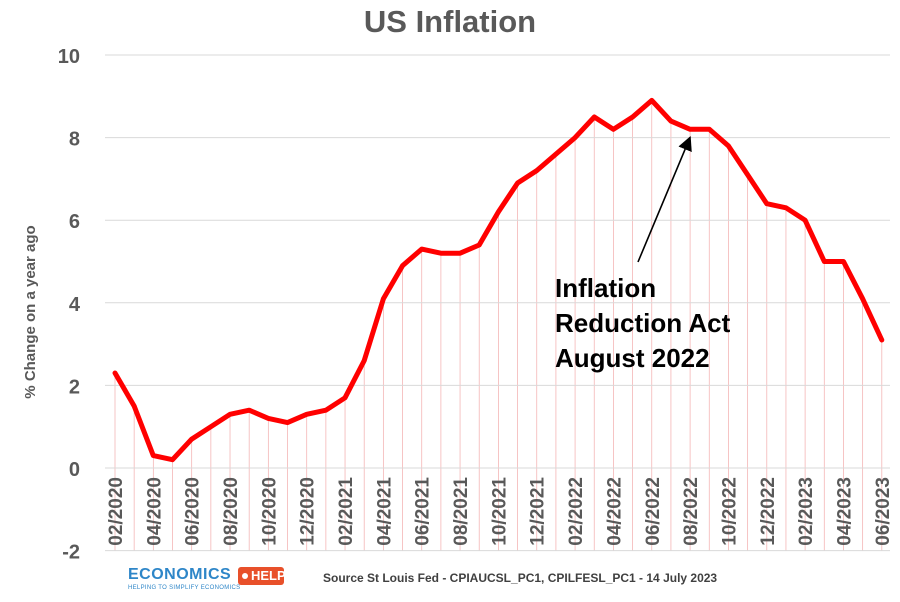 The height and width of the screenshot is (602, 900). Describe the element at coordinates (768, 511) in the screenshot. I see `x-tick-label: 12/2022` at that location.